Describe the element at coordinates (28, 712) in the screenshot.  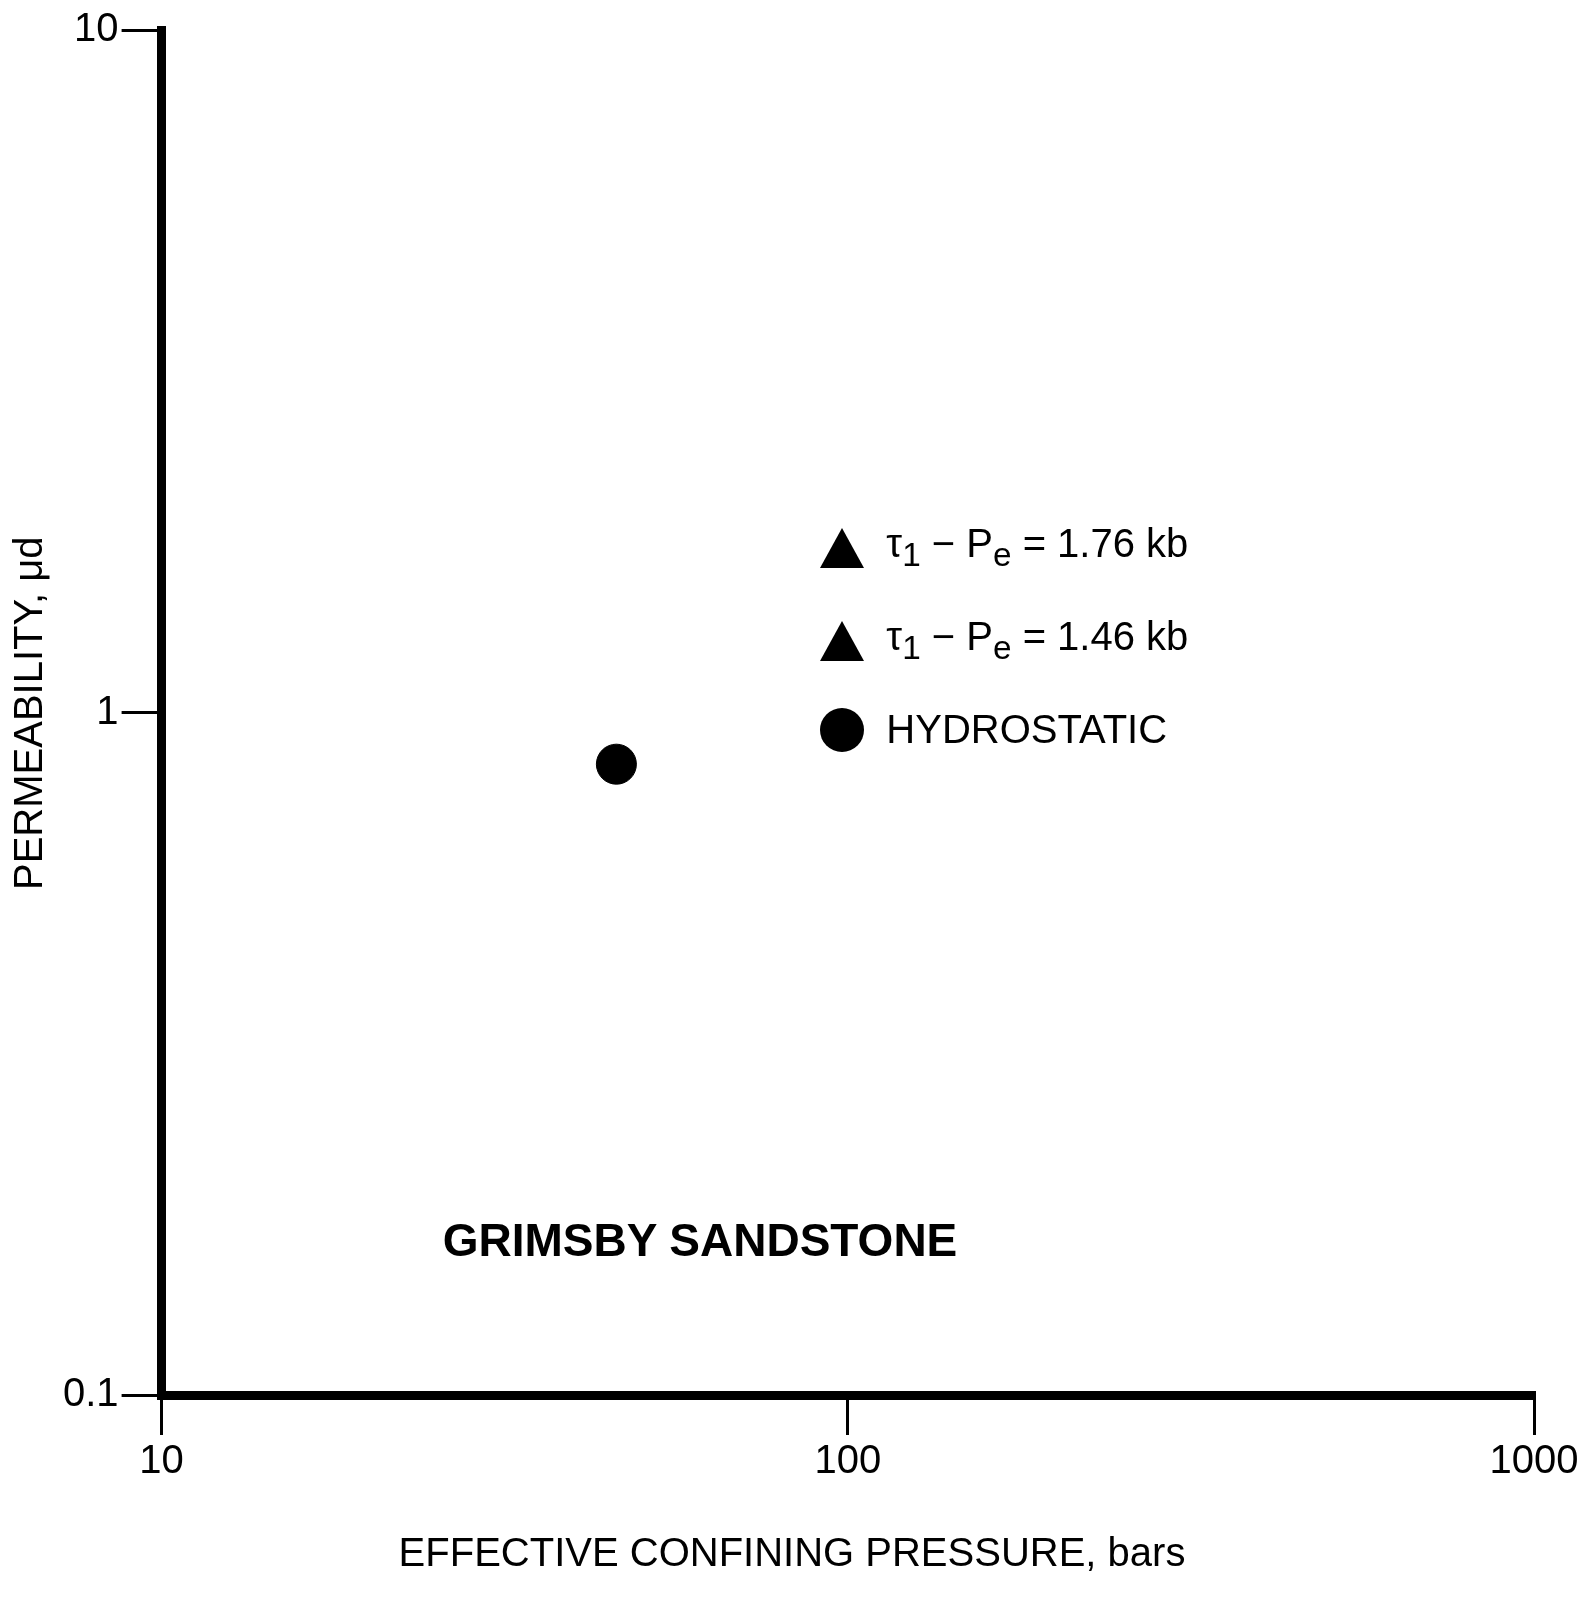
I see `y-axis-title: PERMEABILITY, μd` at that location.